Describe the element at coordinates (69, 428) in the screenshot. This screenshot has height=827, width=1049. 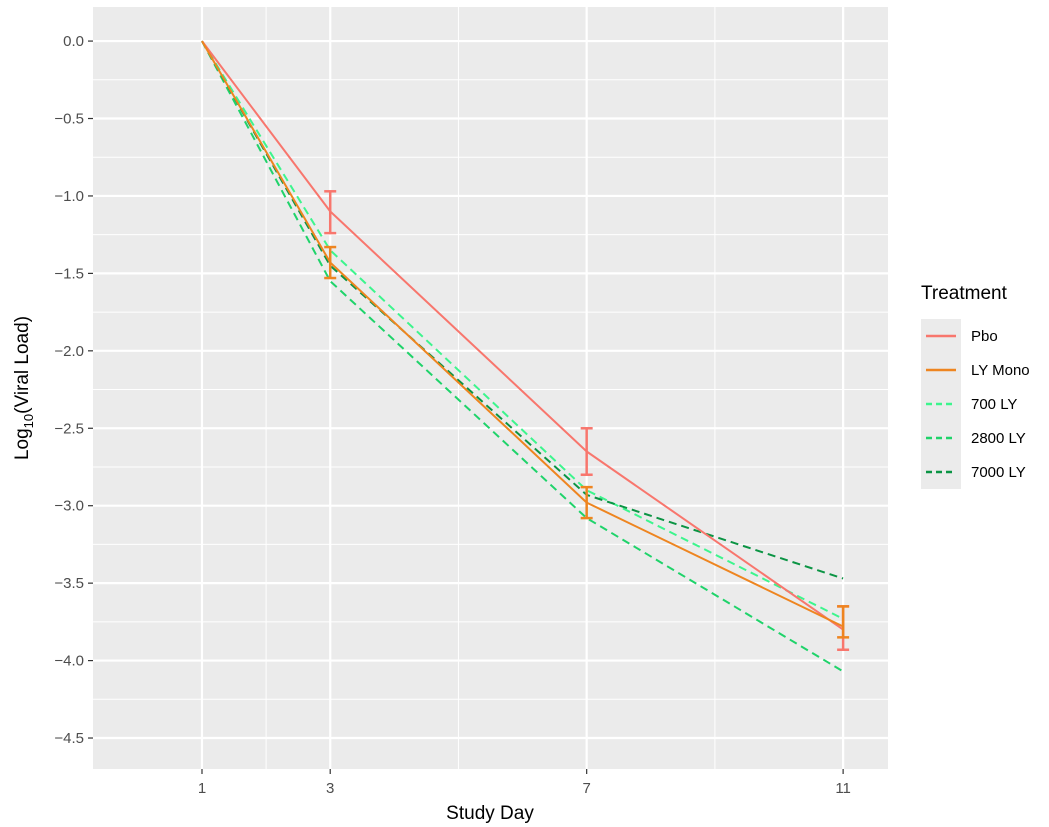
I see `y-tick-label: −2.5` at that location.